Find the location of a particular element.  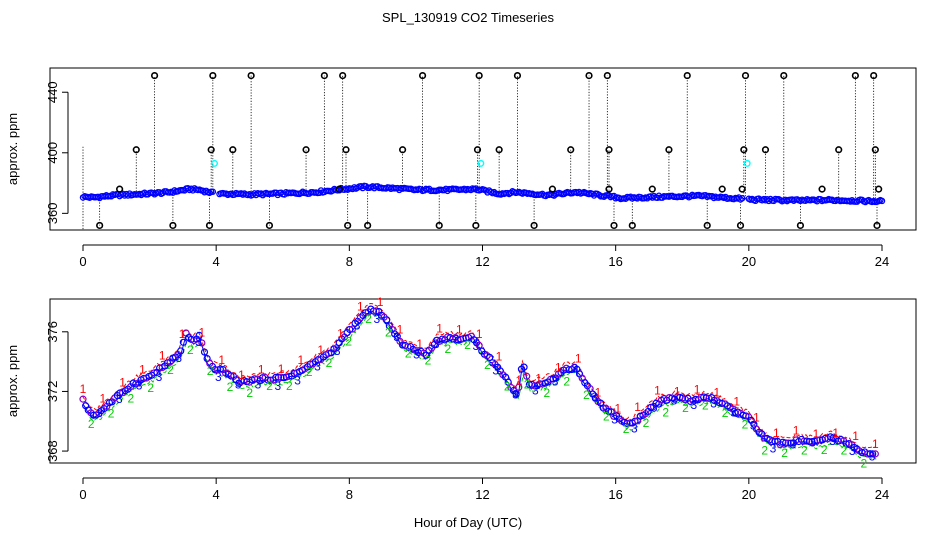

bottom-x-tick-label: 12 is located at coordinates (482, 494).